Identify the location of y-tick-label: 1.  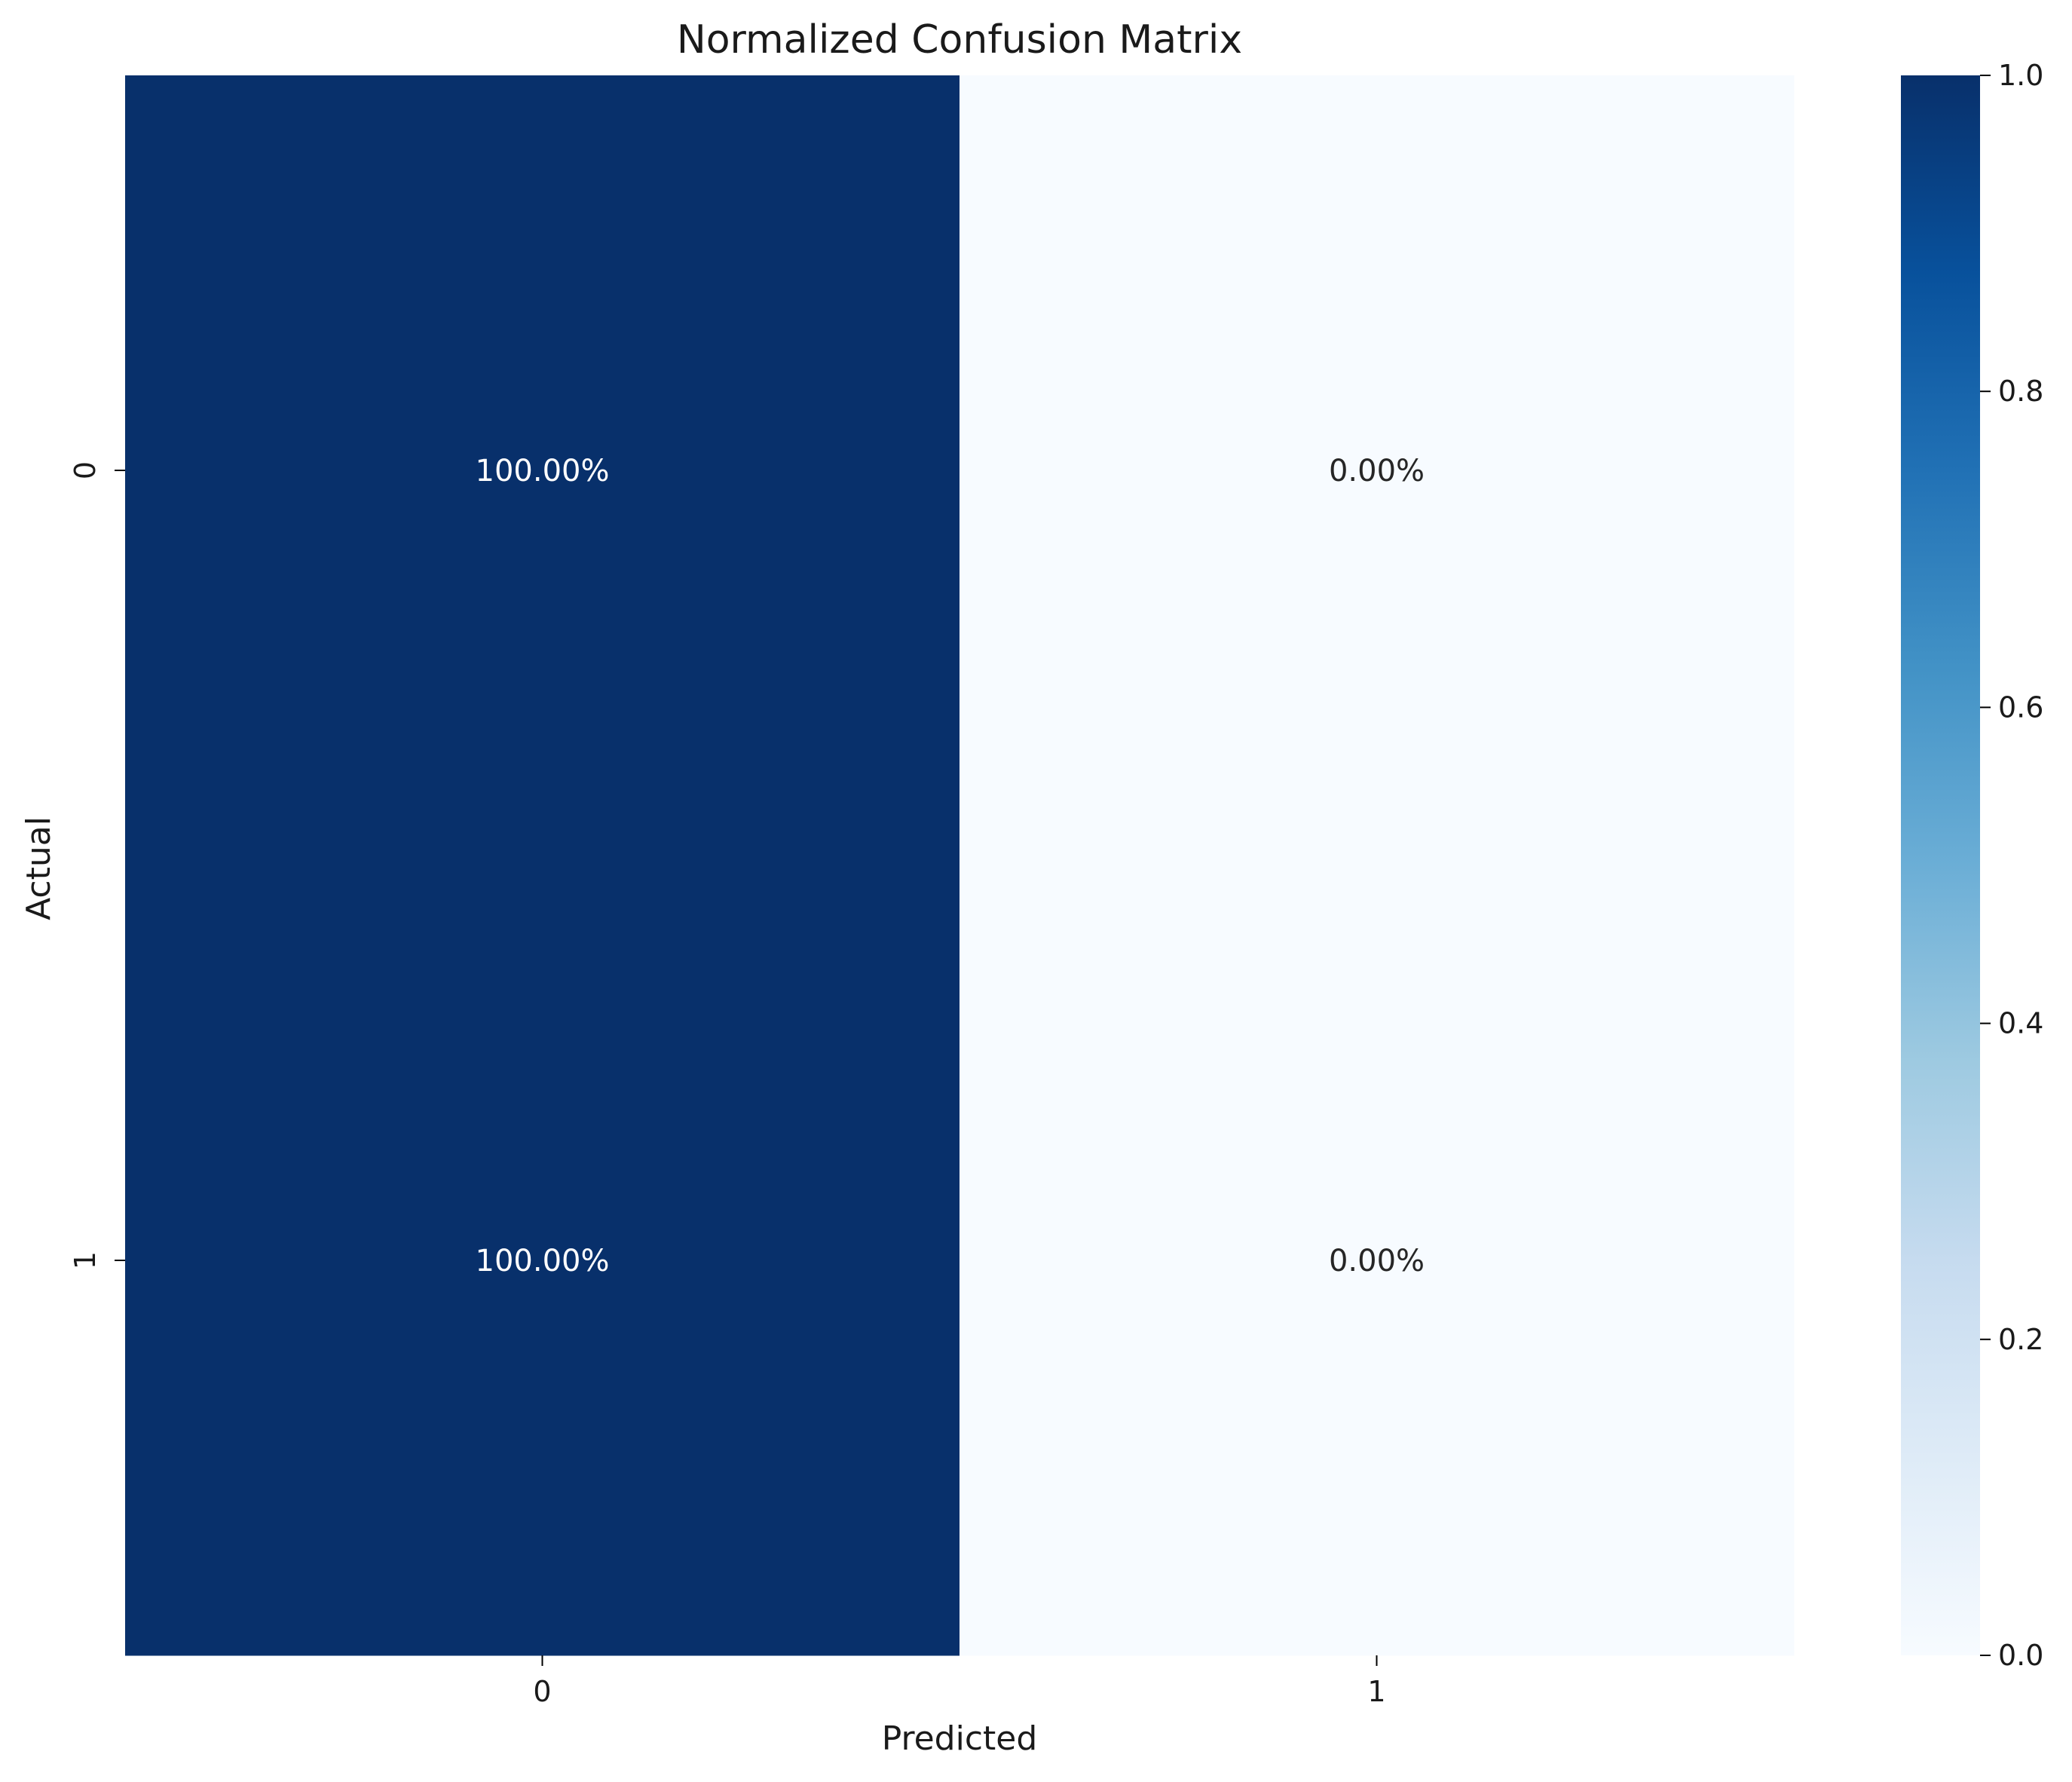
(85, 1260).